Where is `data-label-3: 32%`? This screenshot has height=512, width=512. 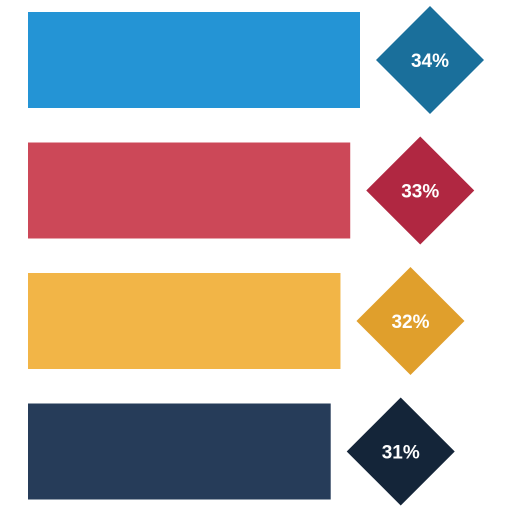 data-label-3: 32% is located at coordinates (410, 322).